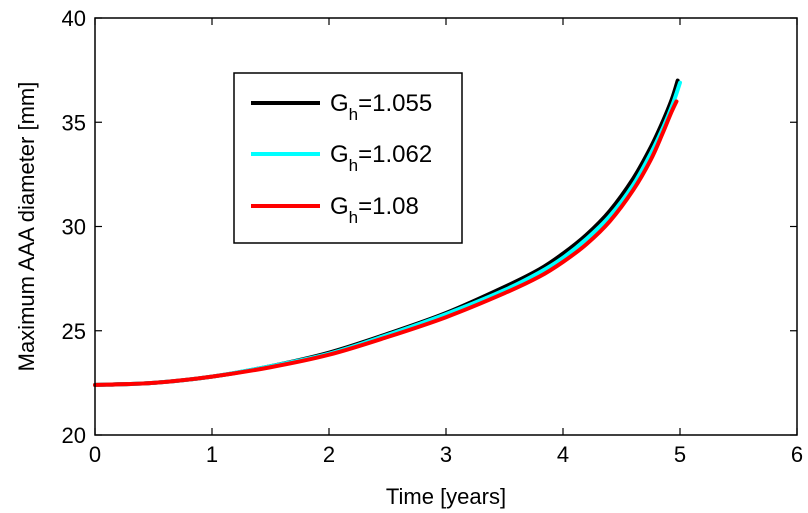  Describe the element at coordinates (446, 496) in the screenshot. I see `x-axis-label: Time [years]` at that location.